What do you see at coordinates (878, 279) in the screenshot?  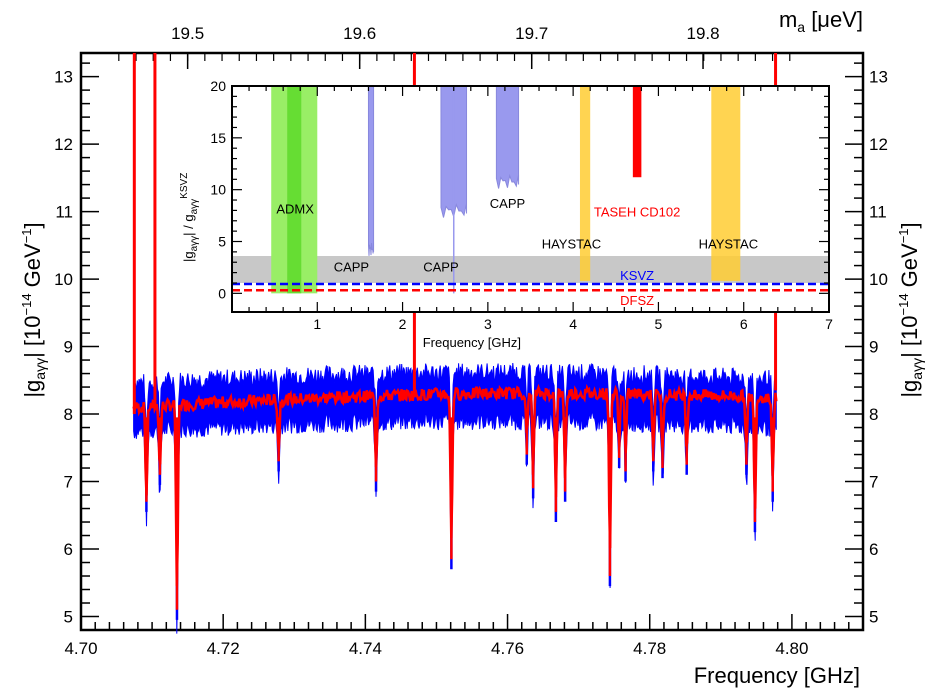 I see `y-tick-label-right: 10` at bounding box center [878, 279].